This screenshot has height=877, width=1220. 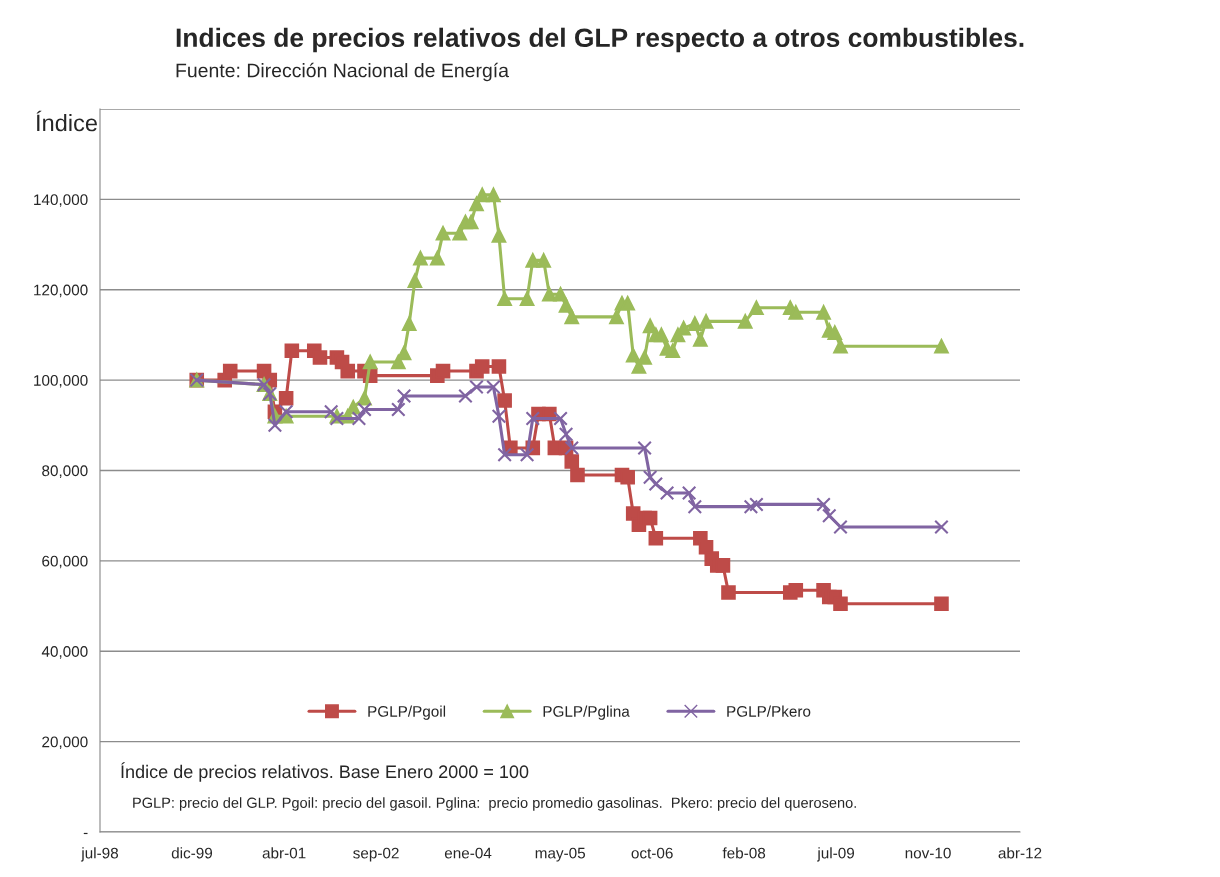 What do you see at coordinates (99, 854) in the screenshot?
I see `x-tick-label: jul-98` at bounding box center [99, 854].